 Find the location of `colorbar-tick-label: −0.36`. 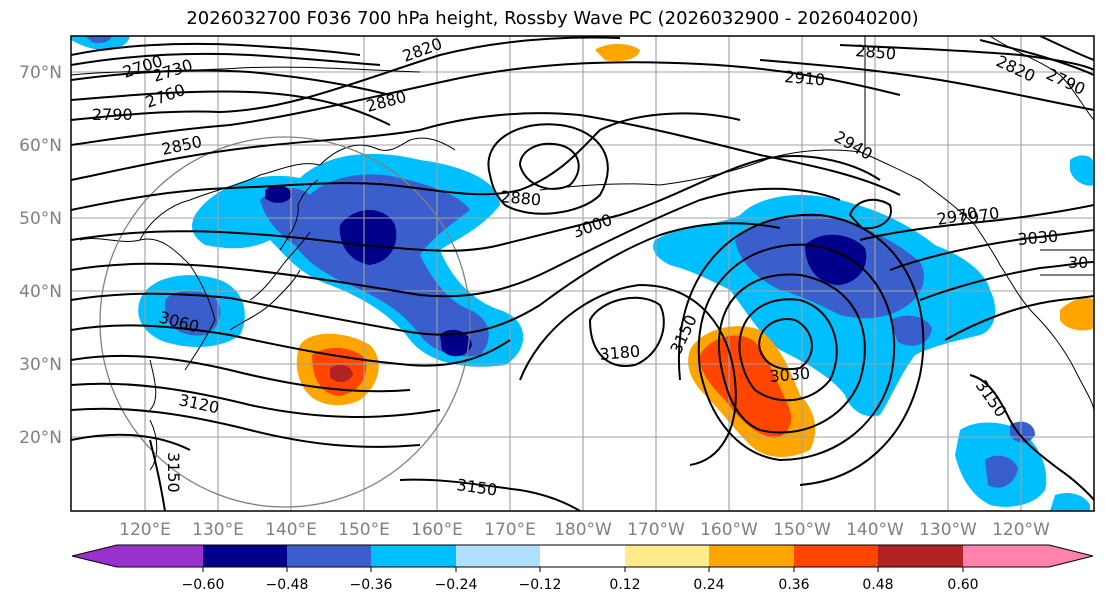

colorbar-tick-label: −0.36 is located at coordinates (371, 585).